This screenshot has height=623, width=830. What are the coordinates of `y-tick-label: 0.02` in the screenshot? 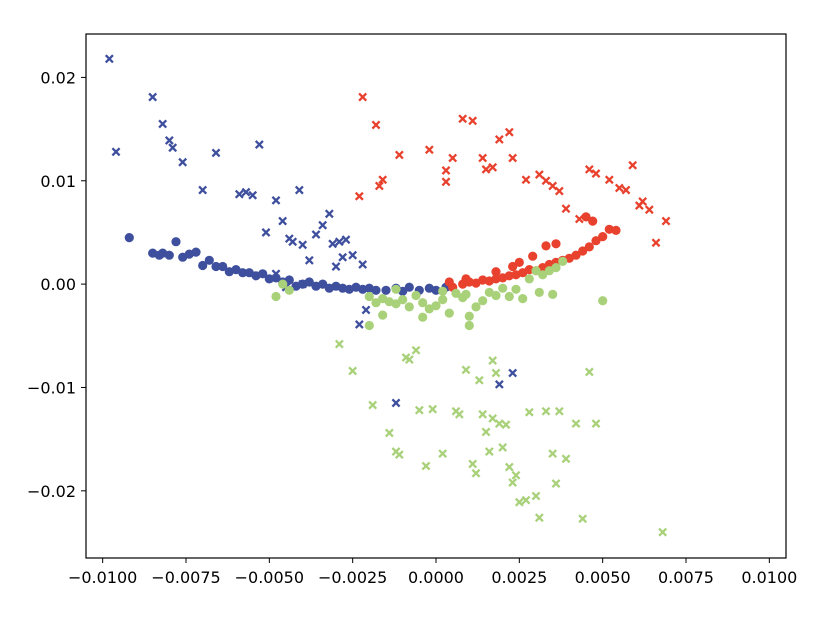 It's located at (58, 77).